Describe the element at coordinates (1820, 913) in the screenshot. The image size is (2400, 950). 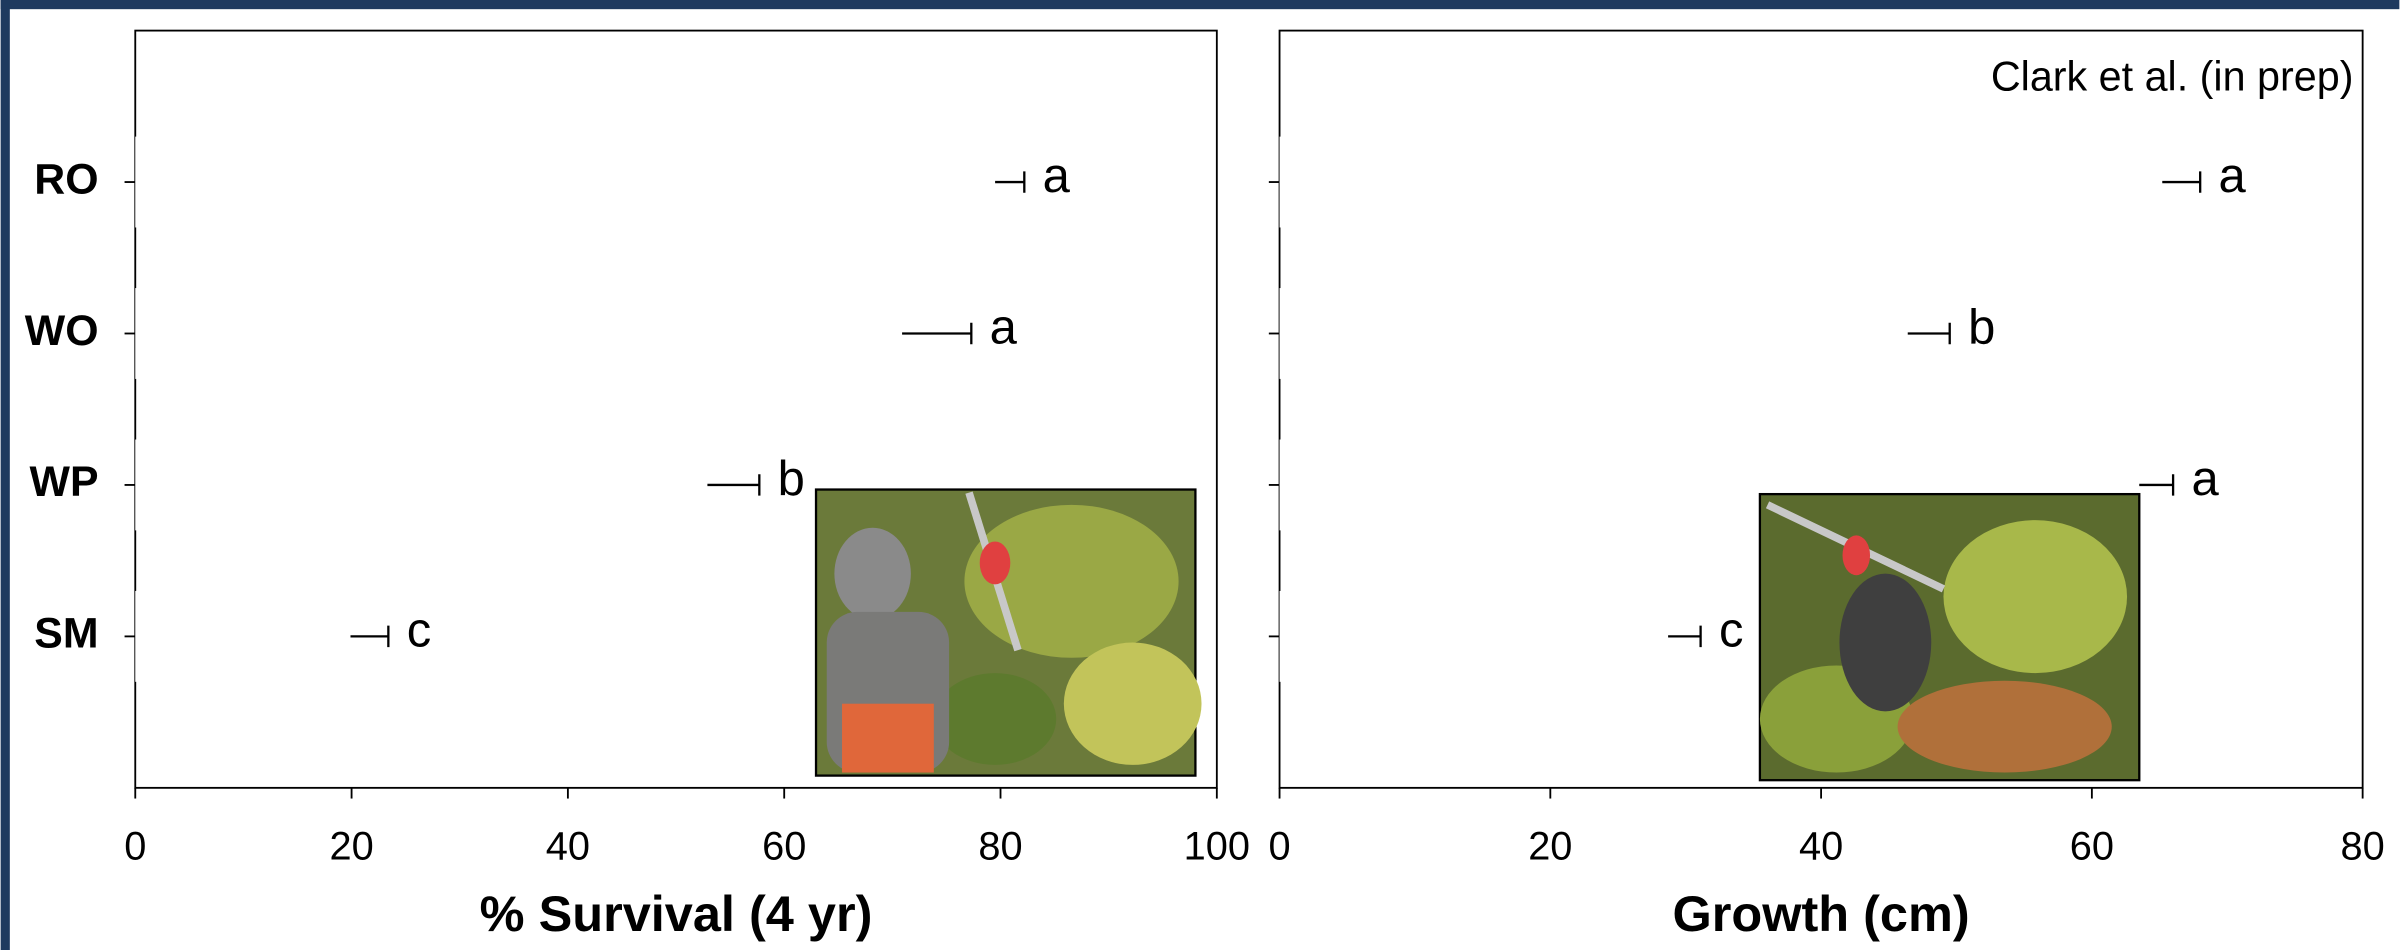
I see `x-axis-label: Growth (cm)` at that location.